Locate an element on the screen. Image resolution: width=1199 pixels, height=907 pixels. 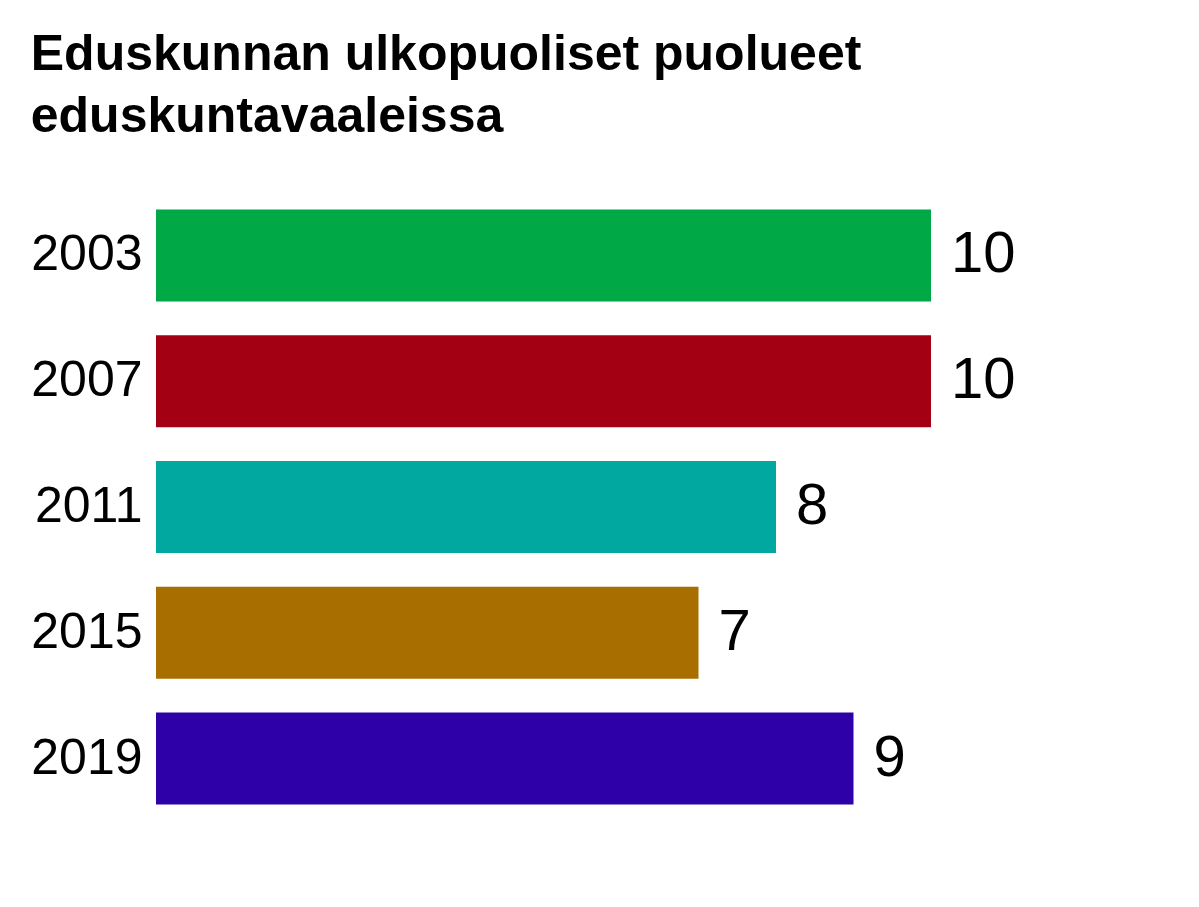
data-label: 9 is located at coordinates (889, 755).